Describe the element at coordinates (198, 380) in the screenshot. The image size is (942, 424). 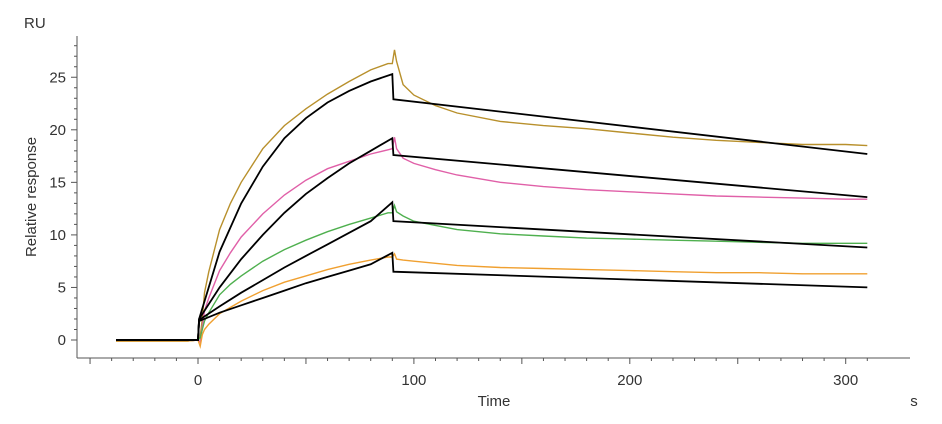
I see `x-tick-label: 0` at that location.